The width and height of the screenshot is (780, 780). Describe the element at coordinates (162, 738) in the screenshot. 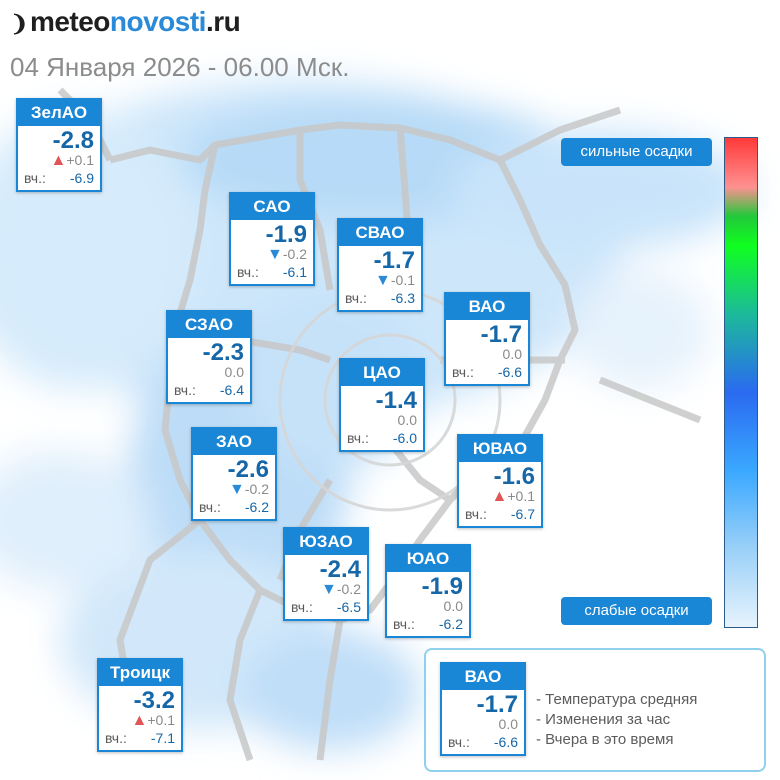

I see `yesterday-value: -7.1` at that location.